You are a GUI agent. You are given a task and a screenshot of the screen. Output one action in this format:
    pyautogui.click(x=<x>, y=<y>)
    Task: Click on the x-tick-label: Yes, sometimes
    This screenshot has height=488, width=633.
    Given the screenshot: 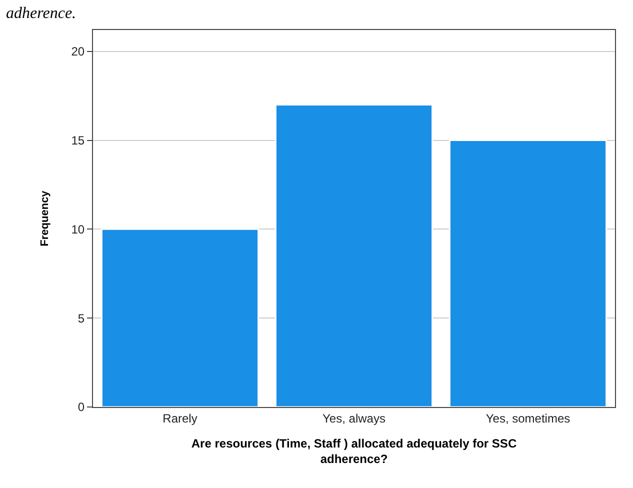 What is the action you would take?
    pyautogui.click(x=528, y=418)
    